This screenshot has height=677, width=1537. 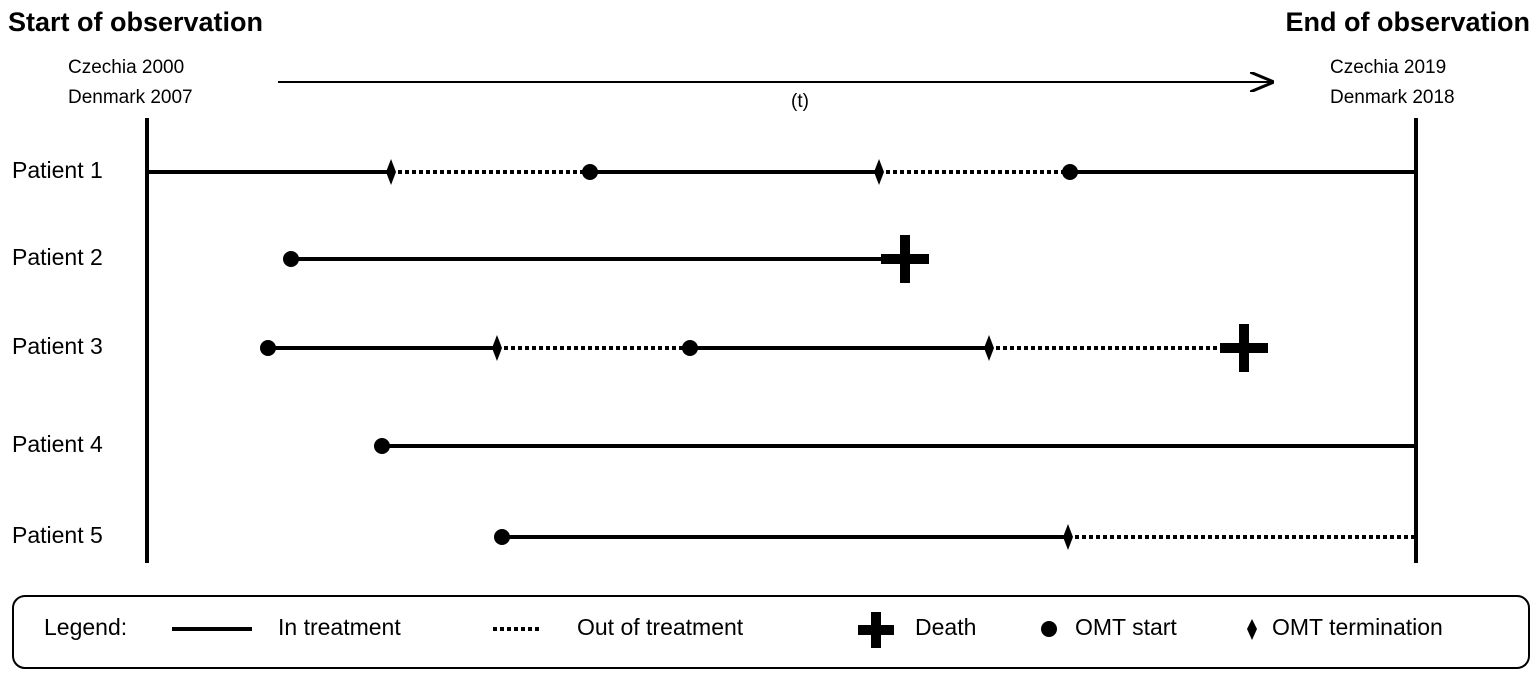 I want to click on start-label: Denmark 2007, so click(x=130, y=97).